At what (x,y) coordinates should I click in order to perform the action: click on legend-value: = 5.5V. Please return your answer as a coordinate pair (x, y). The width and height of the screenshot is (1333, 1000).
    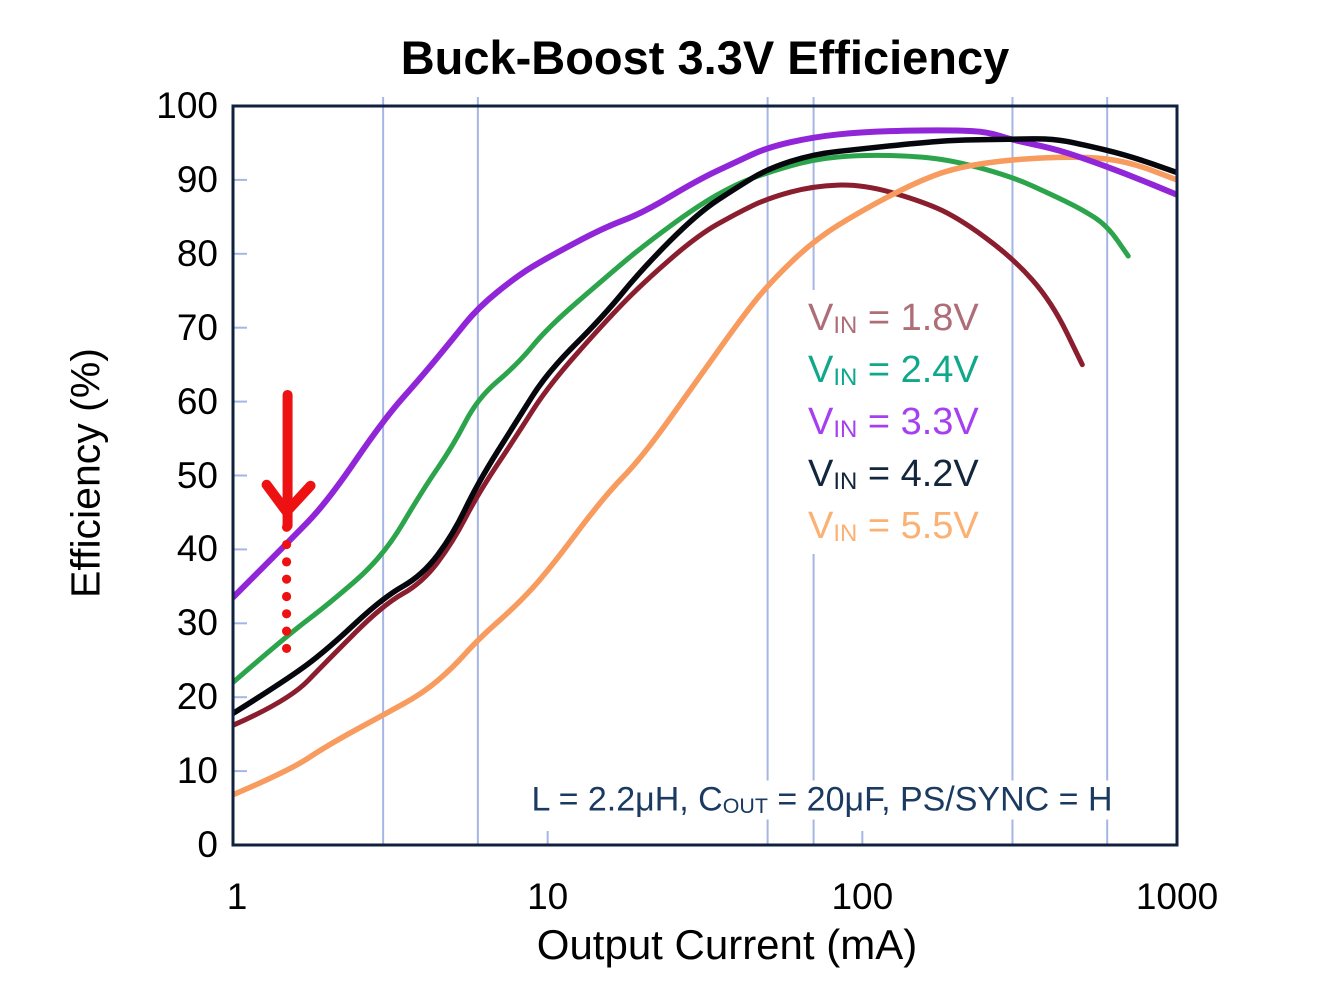
    Looking at the image, I should click on (918, 526).